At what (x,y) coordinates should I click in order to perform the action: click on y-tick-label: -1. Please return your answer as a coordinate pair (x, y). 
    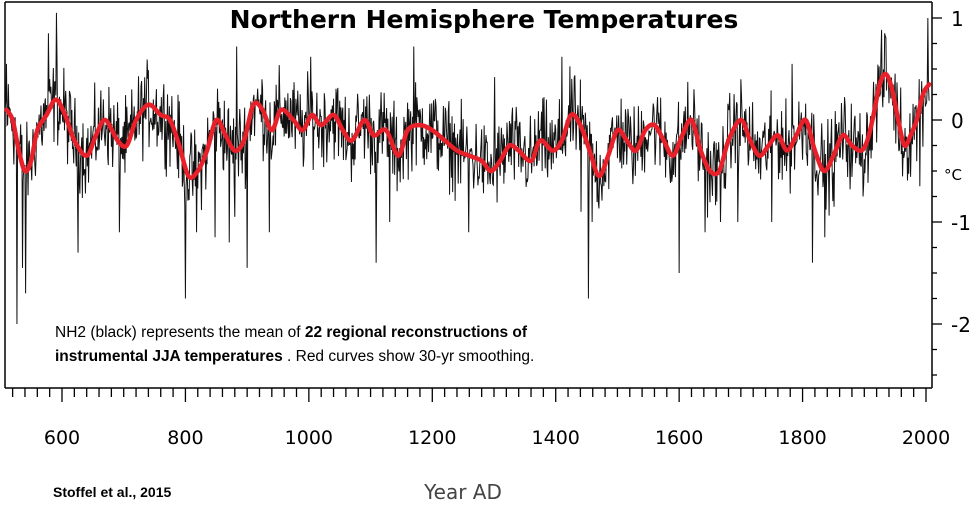
    Looking at the image, I should click on (961, 223).